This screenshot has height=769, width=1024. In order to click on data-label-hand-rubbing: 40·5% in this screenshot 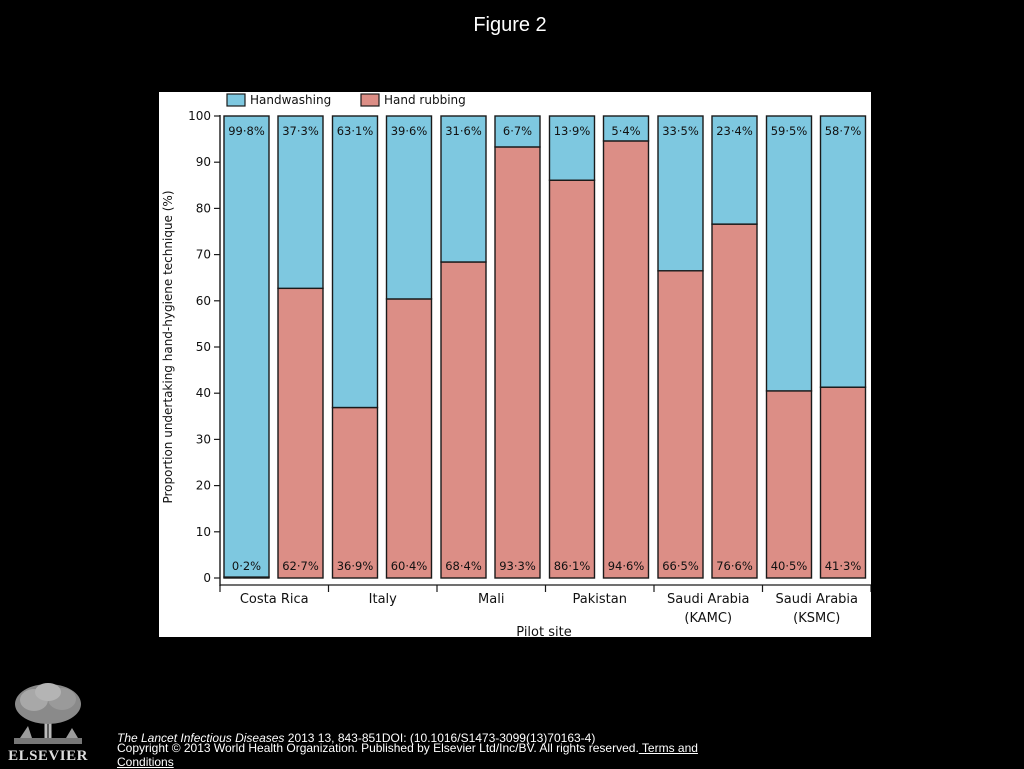, I will do `click(789, 566)`.